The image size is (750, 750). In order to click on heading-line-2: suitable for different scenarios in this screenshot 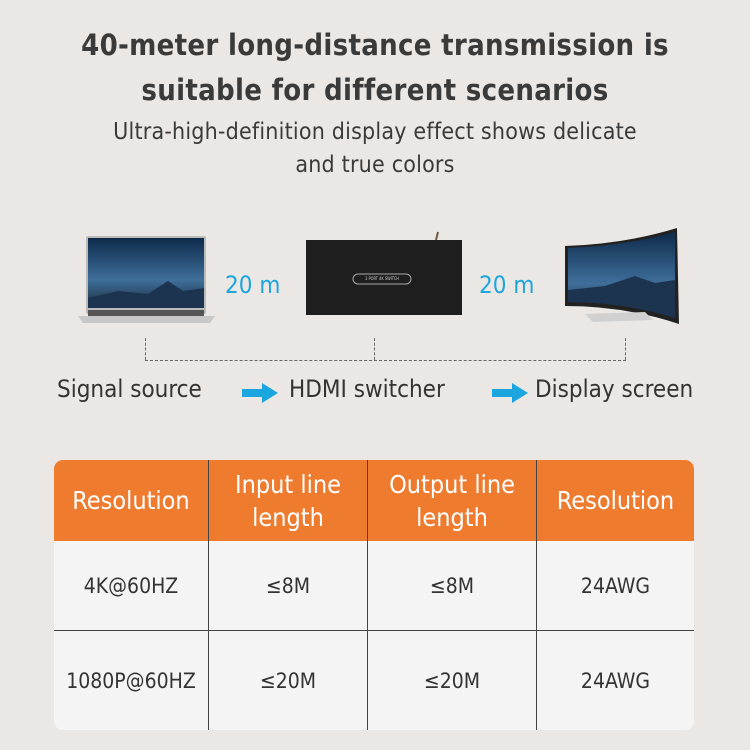, I will do `click(375, 90)`.